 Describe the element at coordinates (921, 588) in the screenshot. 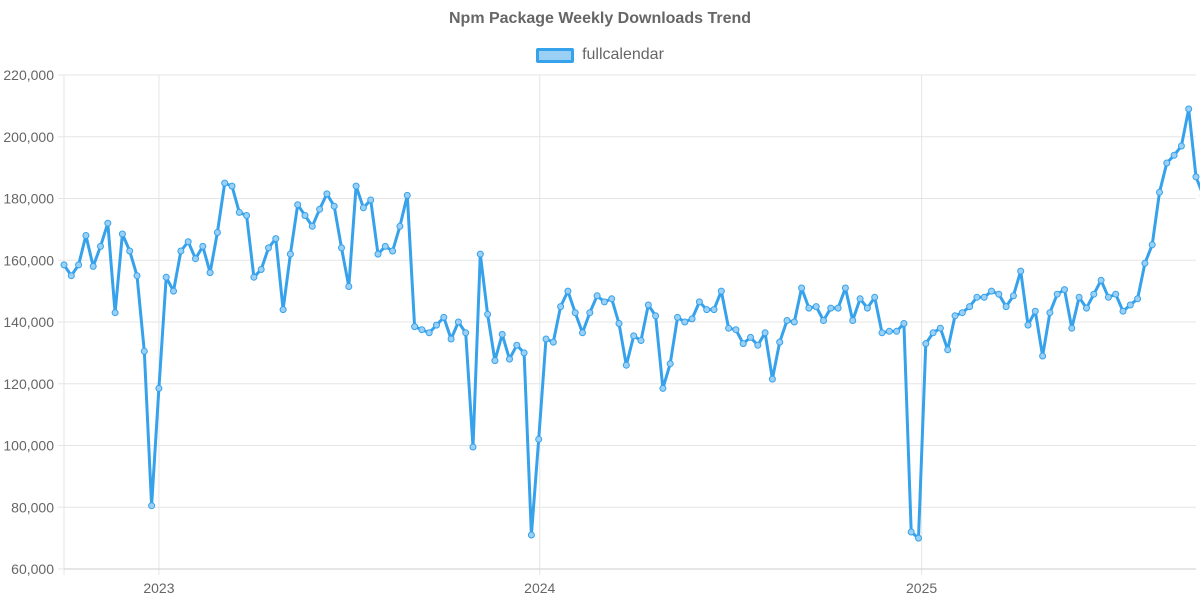

I see `x-tick-label: 2025` at that location.